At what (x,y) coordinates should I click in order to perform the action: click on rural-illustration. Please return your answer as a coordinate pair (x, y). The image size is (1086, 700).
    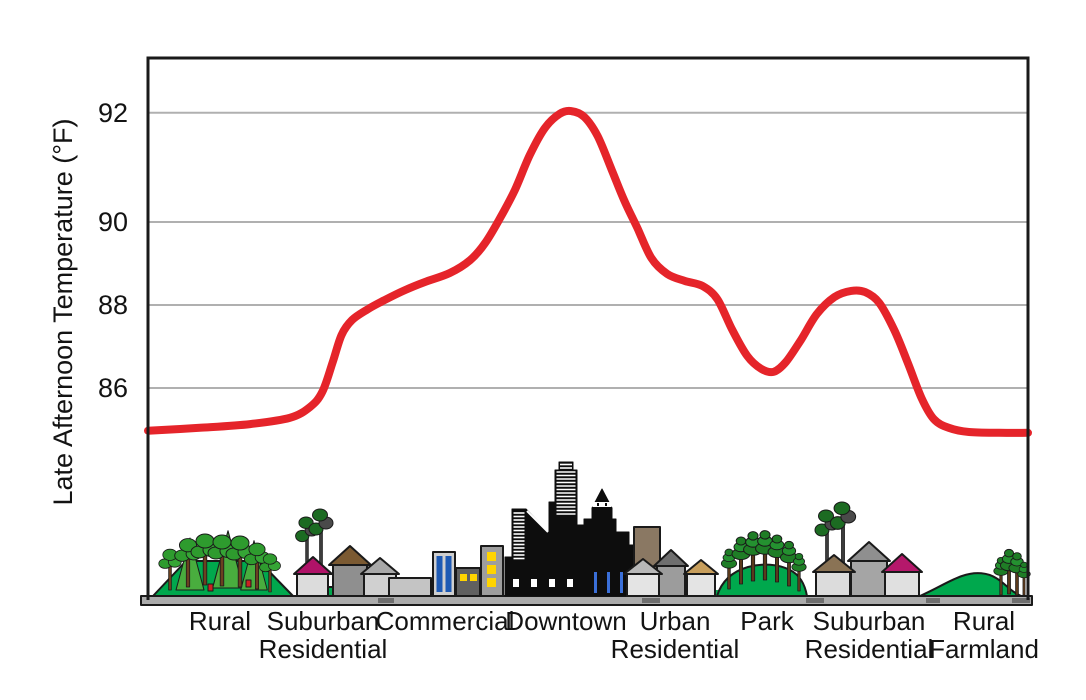
    Looking at the image, I should click on (223, 563).